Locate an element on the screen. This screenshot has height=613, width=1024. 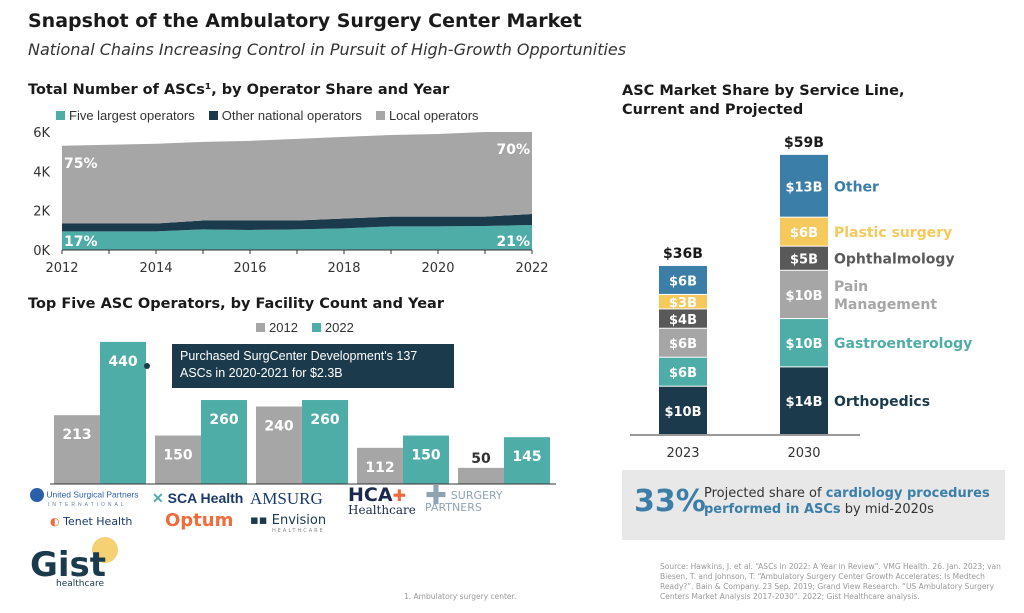
x-tick: 2023 is located at coordinates (682, 453).